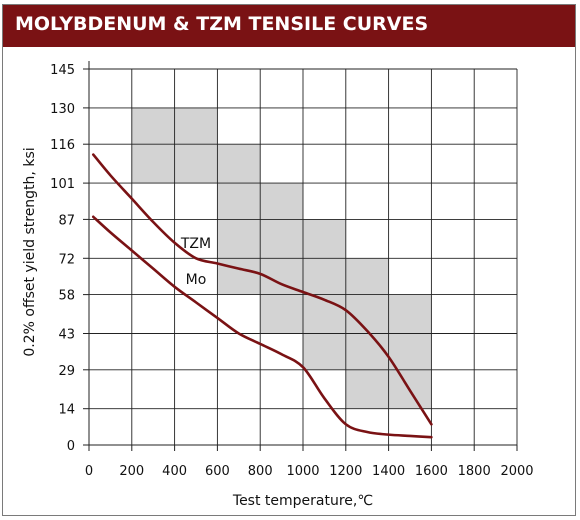 The height and width of the screenshot is (520, 580). Describe the element at coordinates (474, 471) in the screenshot. I see `x-tick-label-9: 1800` at that location.